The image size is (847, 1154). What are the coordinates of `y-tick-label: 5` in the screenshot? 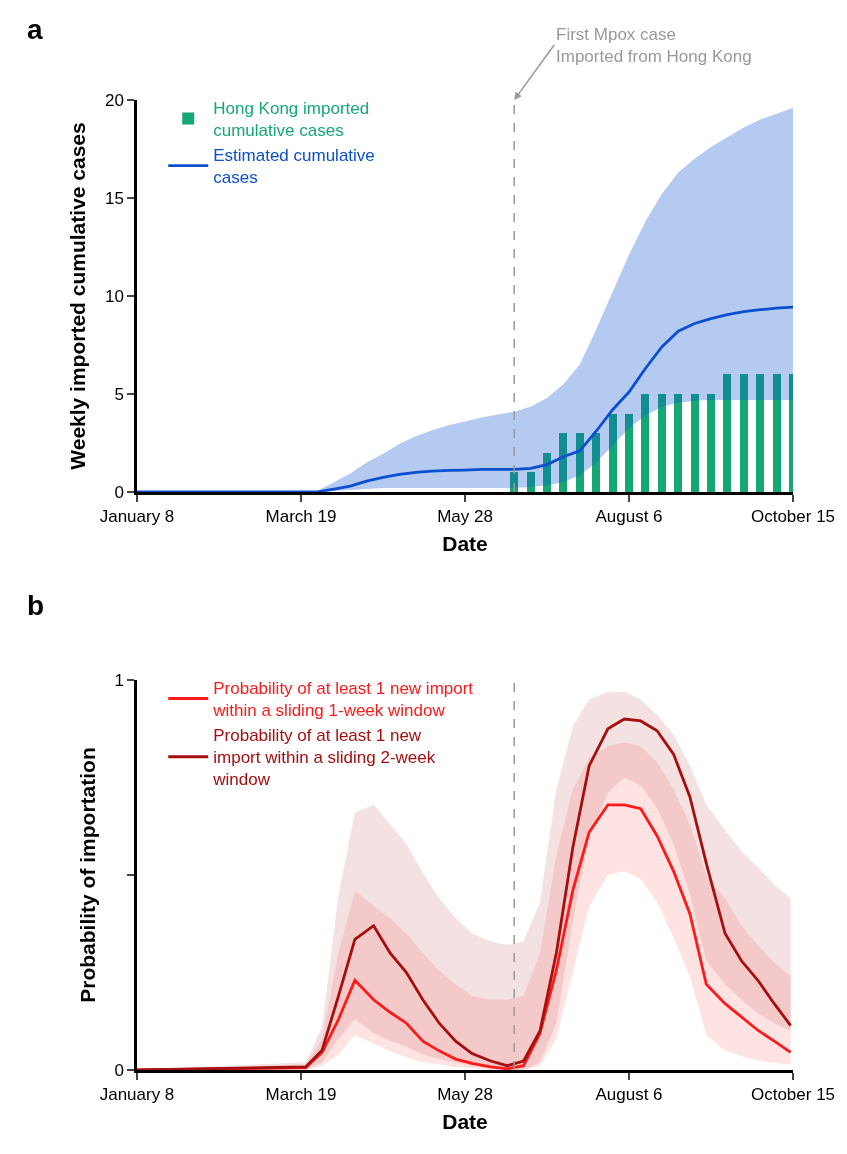 It's located at (119, 394).